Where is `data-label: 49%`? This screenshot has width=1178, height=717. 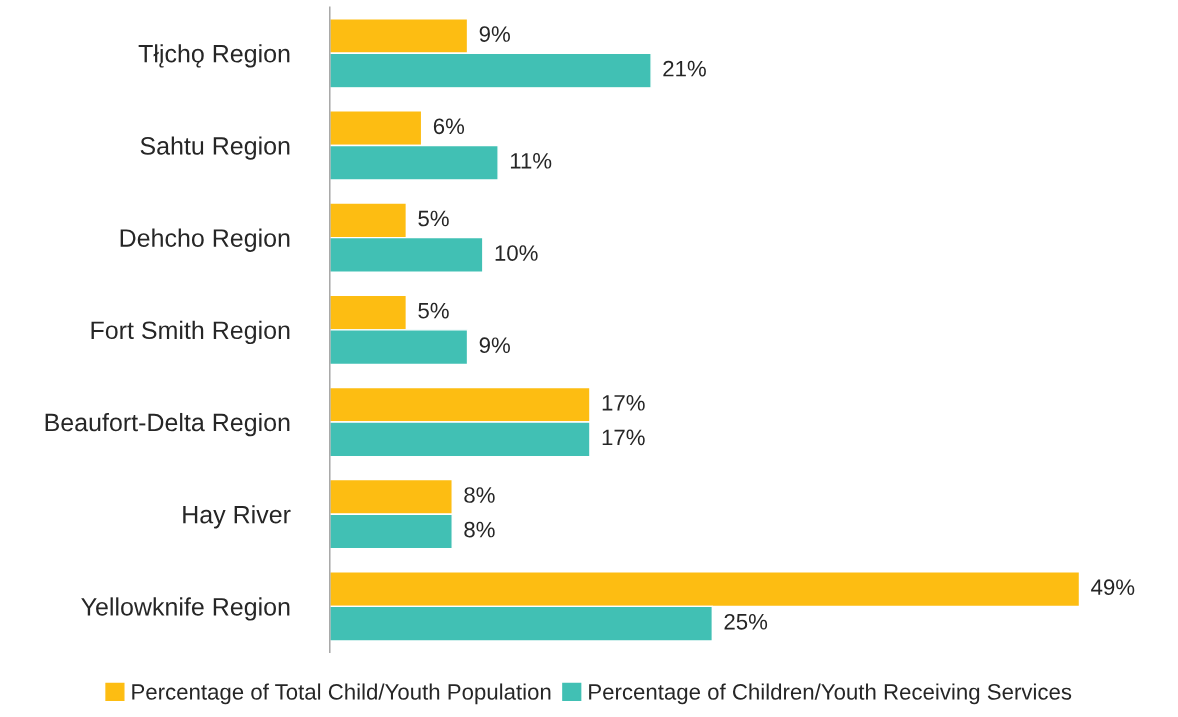 data-label: 49% is located at coordinates (1113, 587).